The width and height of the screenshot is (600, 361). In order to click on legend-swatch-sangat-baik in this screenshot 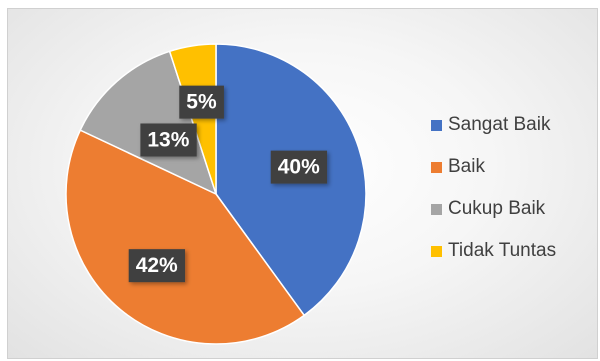, I will do `click(436, 125)`.